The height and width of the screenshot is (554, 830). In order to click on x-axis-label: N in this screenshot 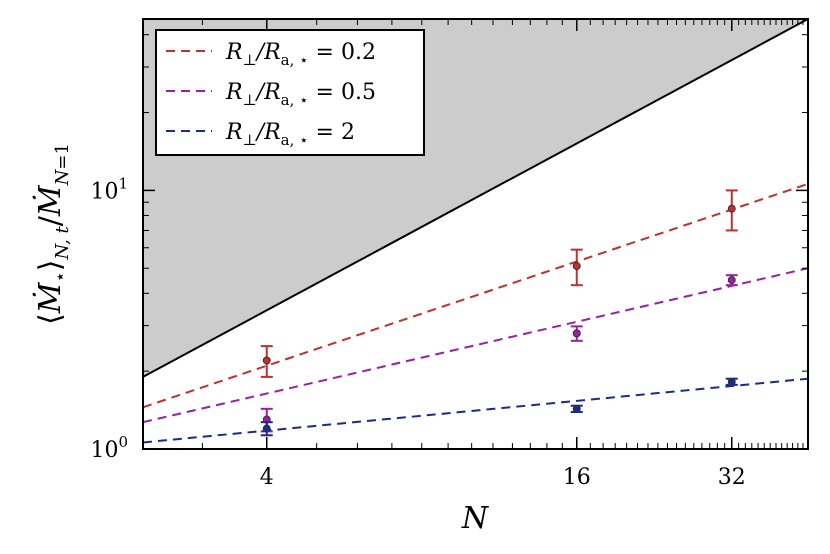, I will do `click(475, 518)`.